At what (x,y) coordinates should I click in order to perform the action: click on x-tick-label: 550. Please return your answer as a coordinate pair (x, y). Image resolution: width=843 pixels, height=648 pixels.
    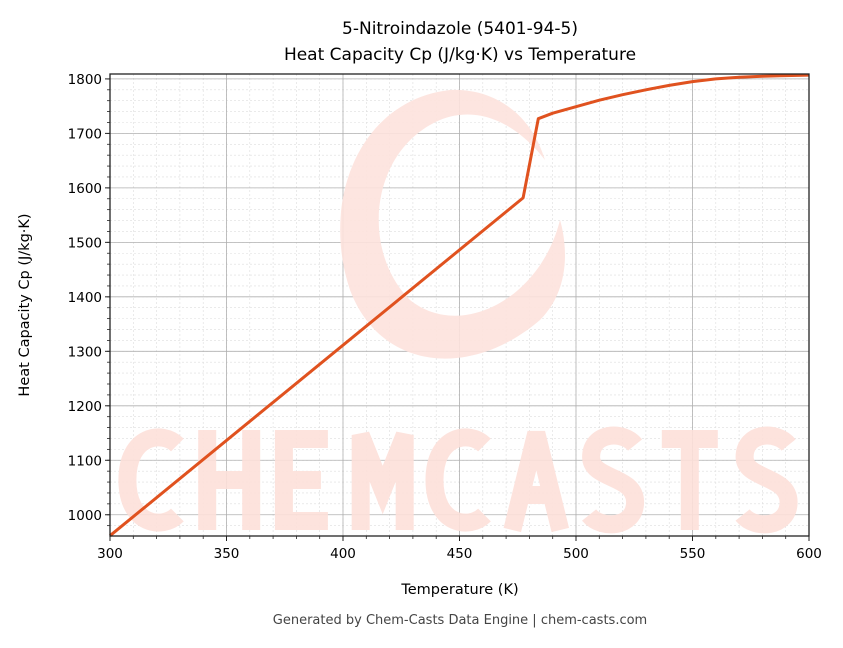
    Looking at the image, I should click on (693, 554).